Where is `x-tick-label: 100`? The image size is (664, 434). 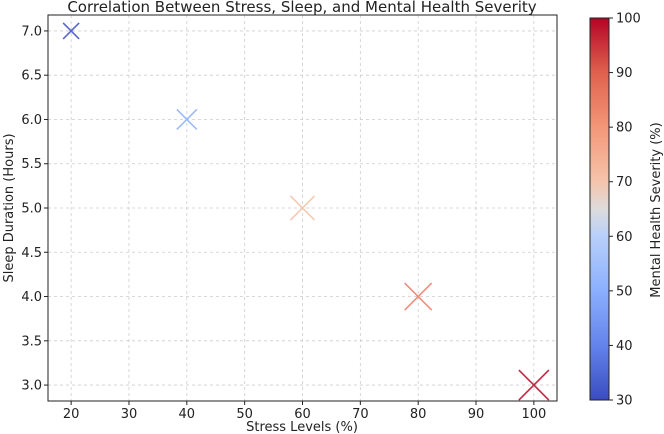 x-tick-label: 100 is located at coordinates (533, 414).